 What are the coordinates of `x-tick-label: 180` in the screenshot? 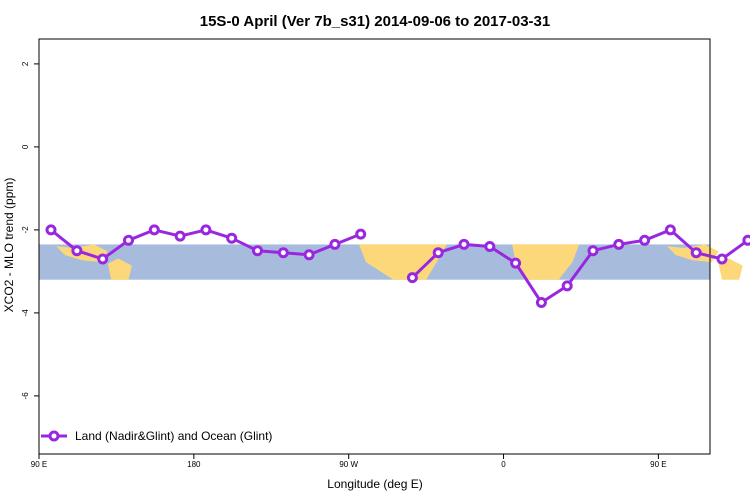 It's located at (194, 464).